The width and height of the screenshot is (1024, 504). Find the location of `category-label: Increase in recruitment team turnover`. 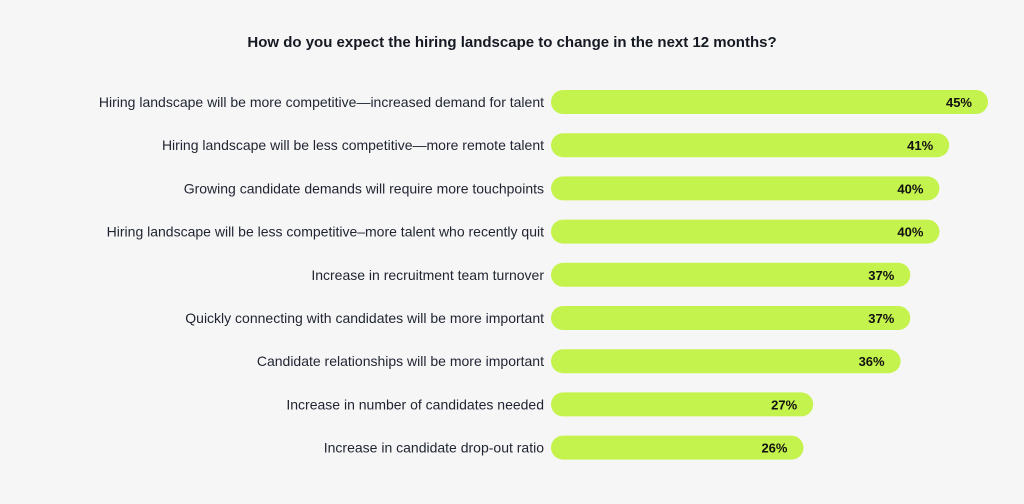

category-label: Increase in recruitment team turnover is located at coordinates (427, 275).